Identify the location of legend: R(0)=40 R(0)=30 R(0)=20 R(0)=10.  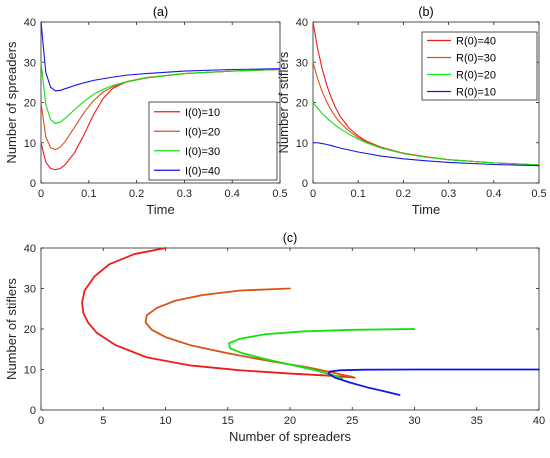
(479, 66).